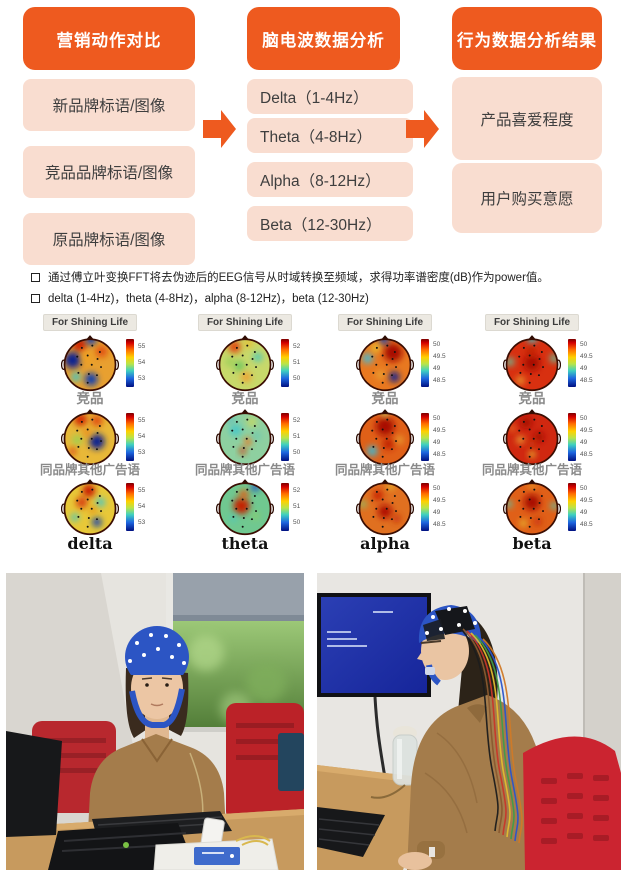 The width and height of the screenshot is (621, 877). Describe the element at coordinates (323, 38) in the screenshot. I see `flow-header-eeg: 脑电波数据分析` at that location.